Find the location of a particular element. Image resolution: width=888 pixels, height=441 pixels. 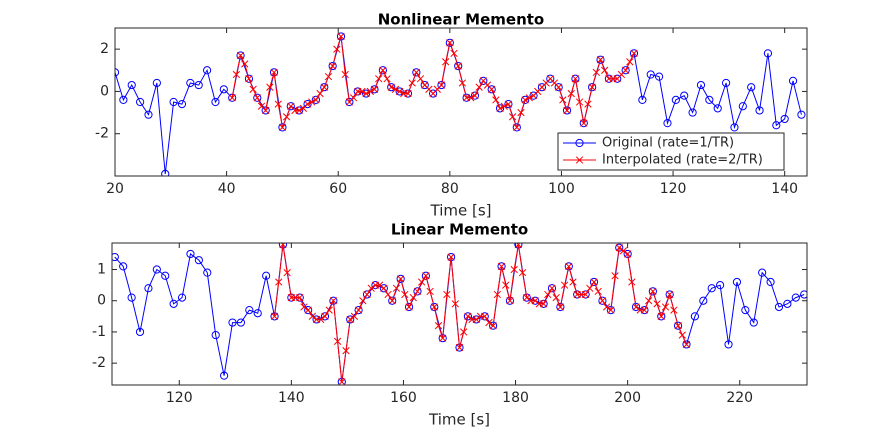

y-tick-label: -1 is located at coordinates (99, 332).